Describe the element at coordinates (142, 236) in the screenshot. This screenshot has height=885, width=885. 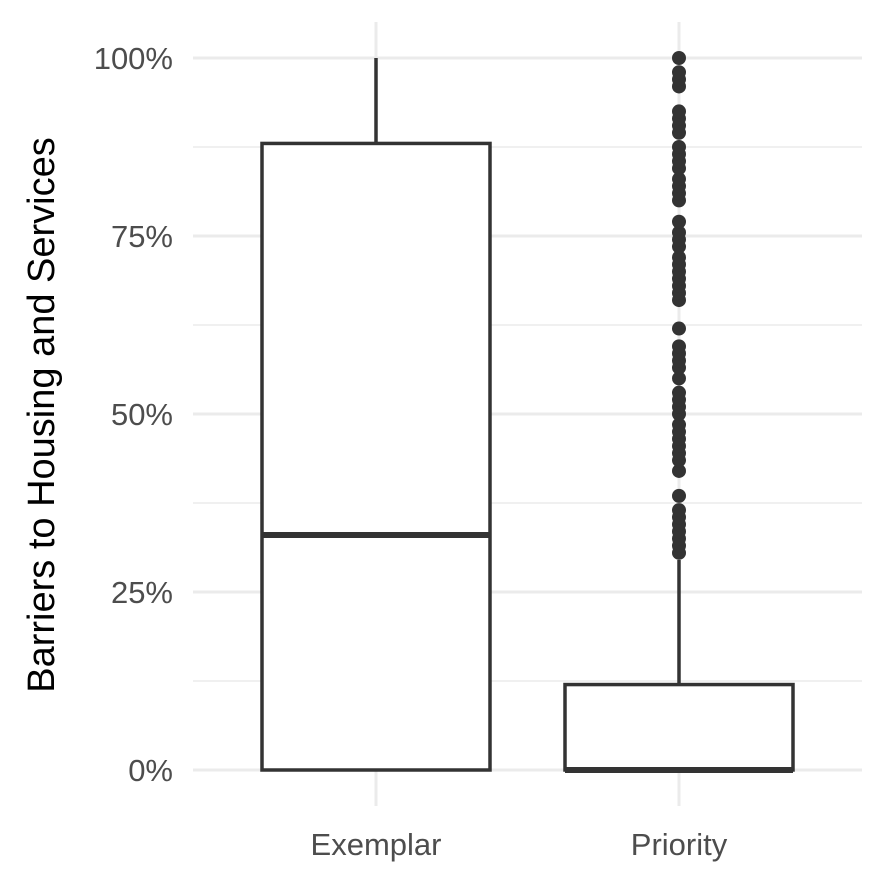
I see `y-tick-label: 75%` at that location.